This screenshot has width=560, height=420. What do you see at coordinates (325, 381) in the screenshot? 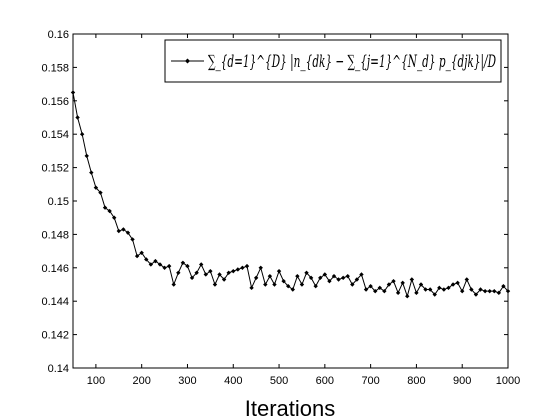
I see `x-tick-label: 600` at bounding box center [325, 381].